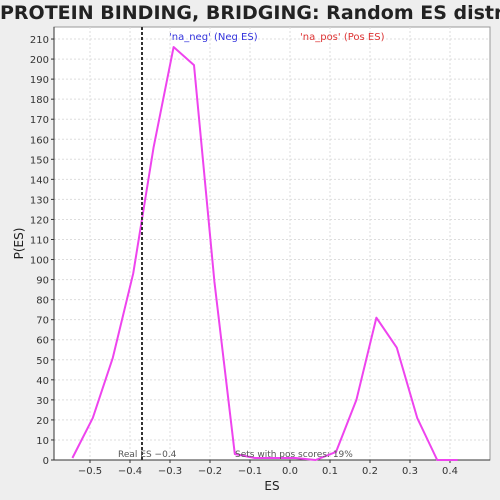  I want to click on x-tick-label: 0.0, so click(290, 471).